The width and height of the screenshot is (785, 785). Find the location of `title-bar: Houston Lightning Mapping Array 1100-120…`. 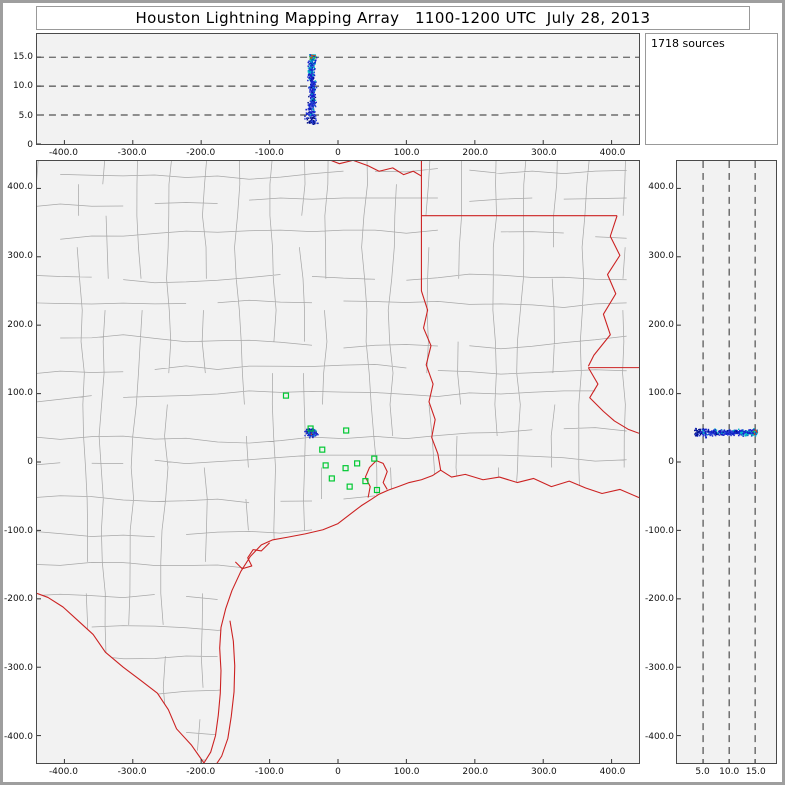

title-bar: Houston Lightning Mapping Array 1100-120… is located at coordinates (393, 18).